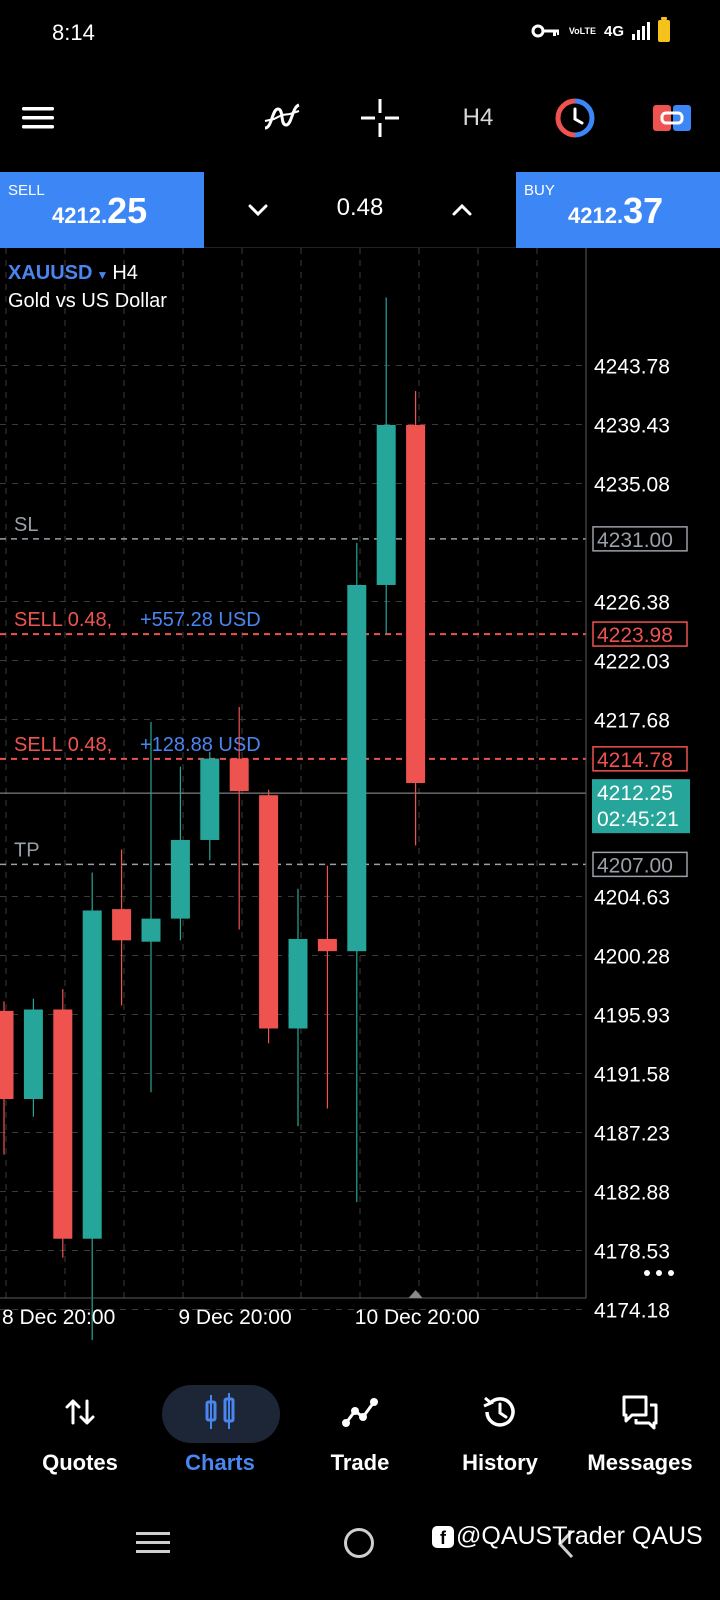 The width and height of the screenshot is (720, 1600). Describe the element at coordinates (221, 1414) in the screenshot. I see `active-tab-indicator` at that location.